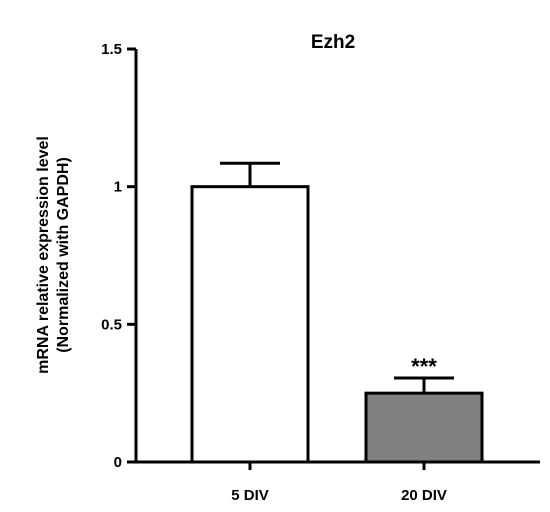  I want to click on chart-title: Ezh2, so click(333, 42).